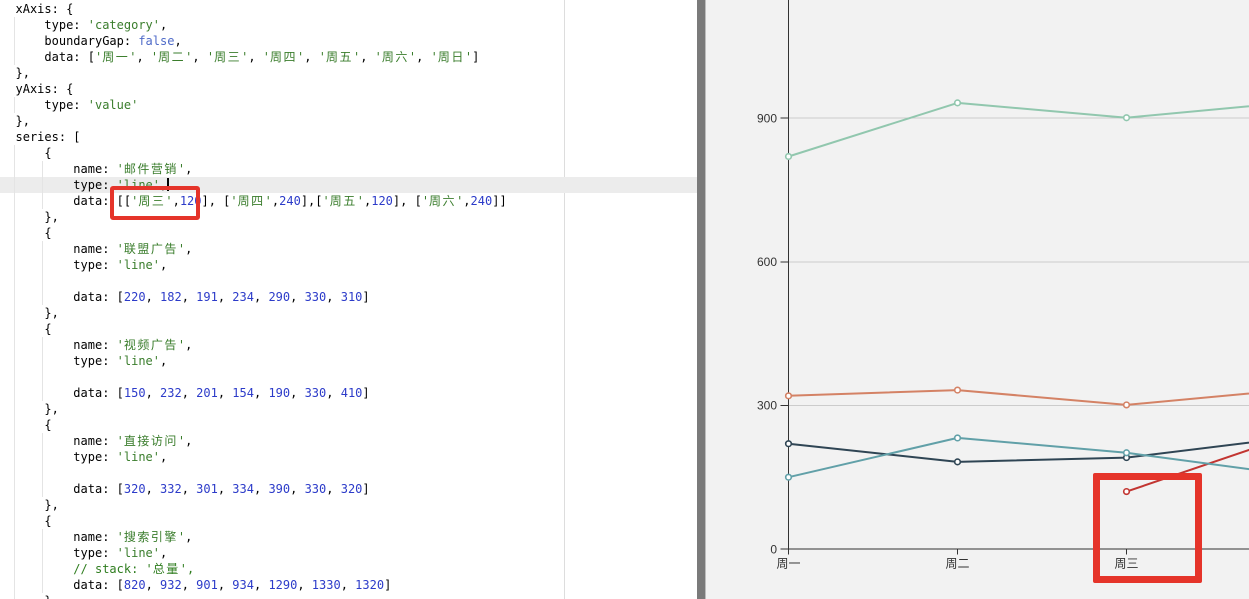  What do you see at coordinates (348, 169) in the screenshot?
I see `code-line: name: '邮件营销',` at bounding box center [348, 169].